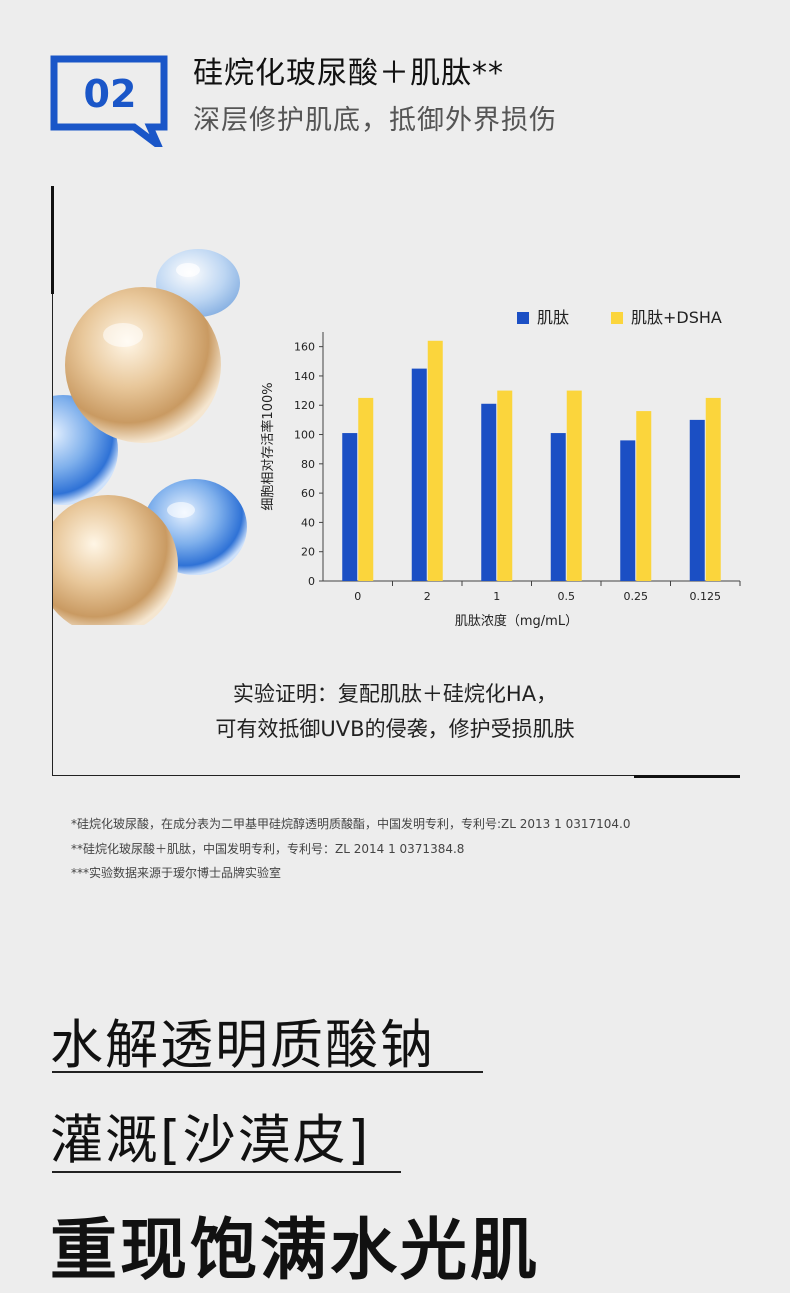  I want to click on section-subtitle: 深层修护肌底，抵御外界损伤, so click(375, 120).